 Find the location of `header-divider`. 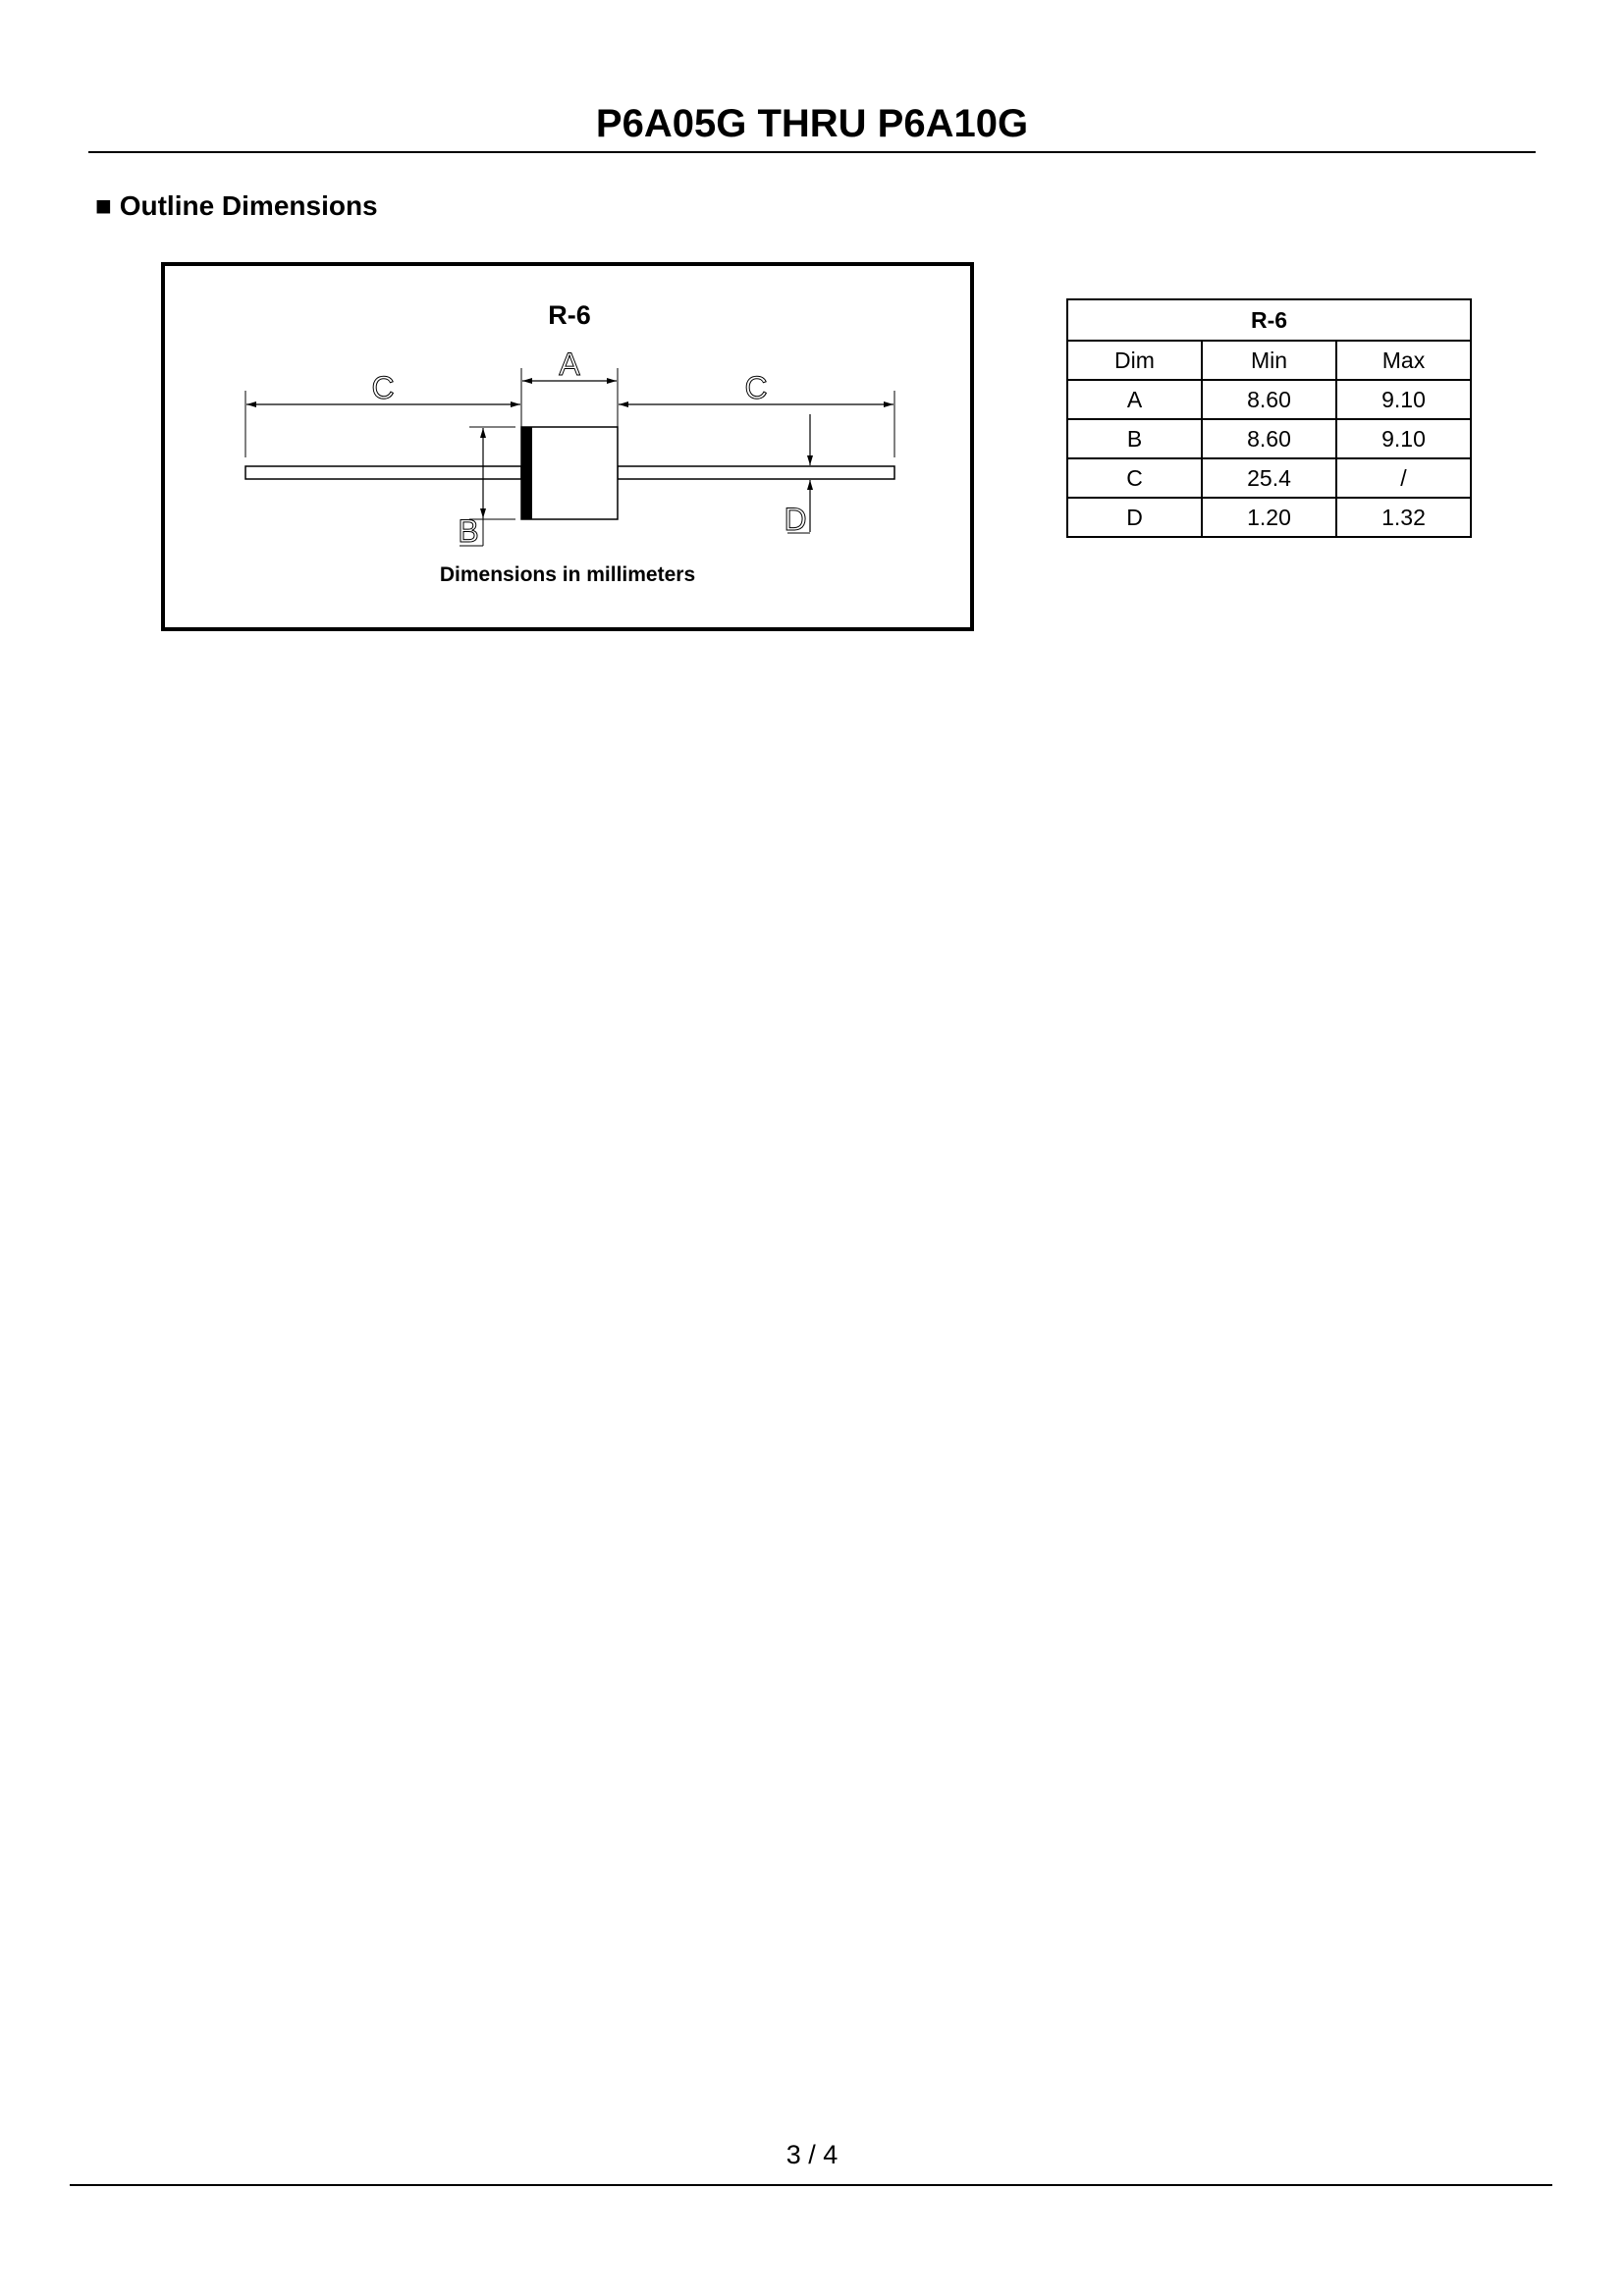

header-divider is located at coordinates (812, 152).